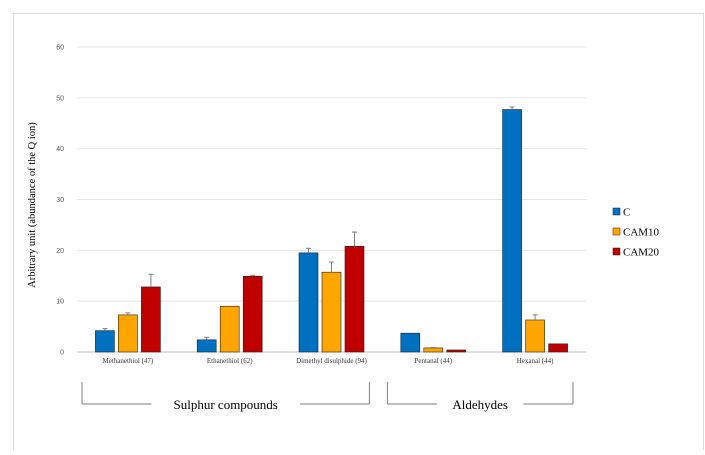  What do you see at coordinates (128, 361) in the screenshot?
I see `x-tick-label: Methanethiol (47)` at bounding box center [128, 361].